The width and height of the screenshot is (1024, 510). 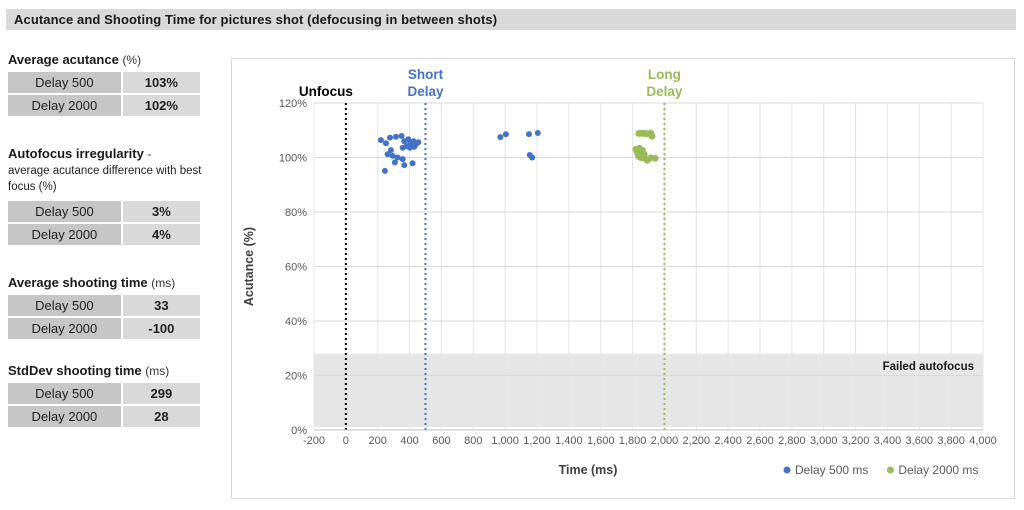 I want to click on stat-heading-text: Average shooting time, so click(x=78, y=283).